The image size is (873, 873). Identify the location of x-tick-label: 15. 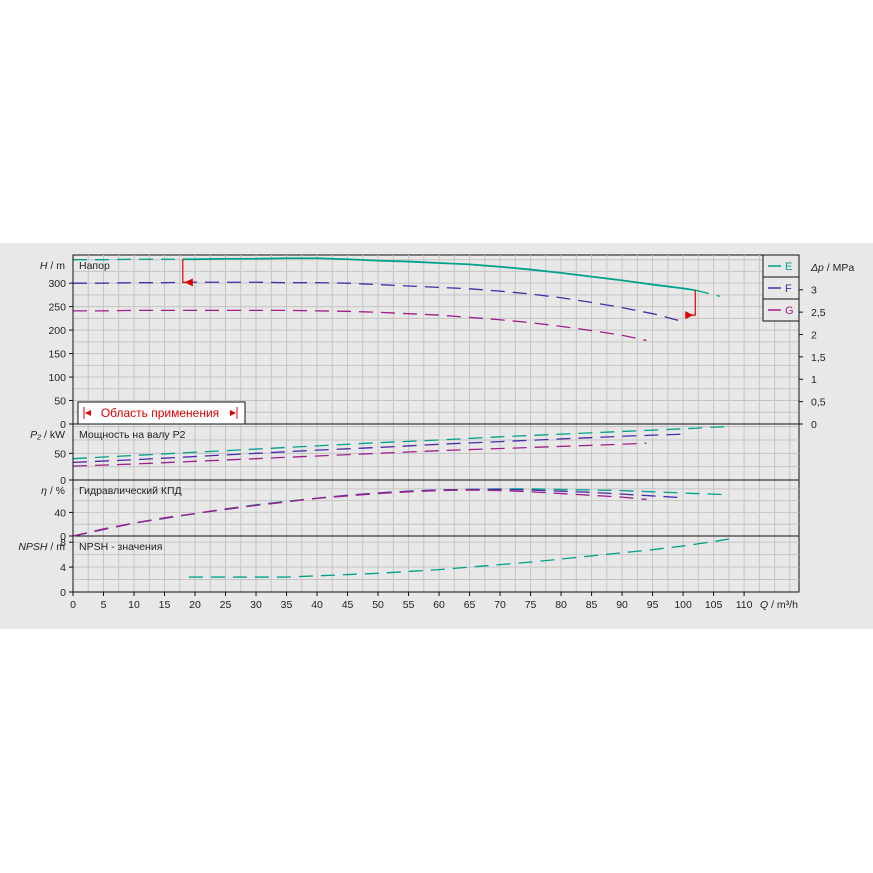
(165, 605).